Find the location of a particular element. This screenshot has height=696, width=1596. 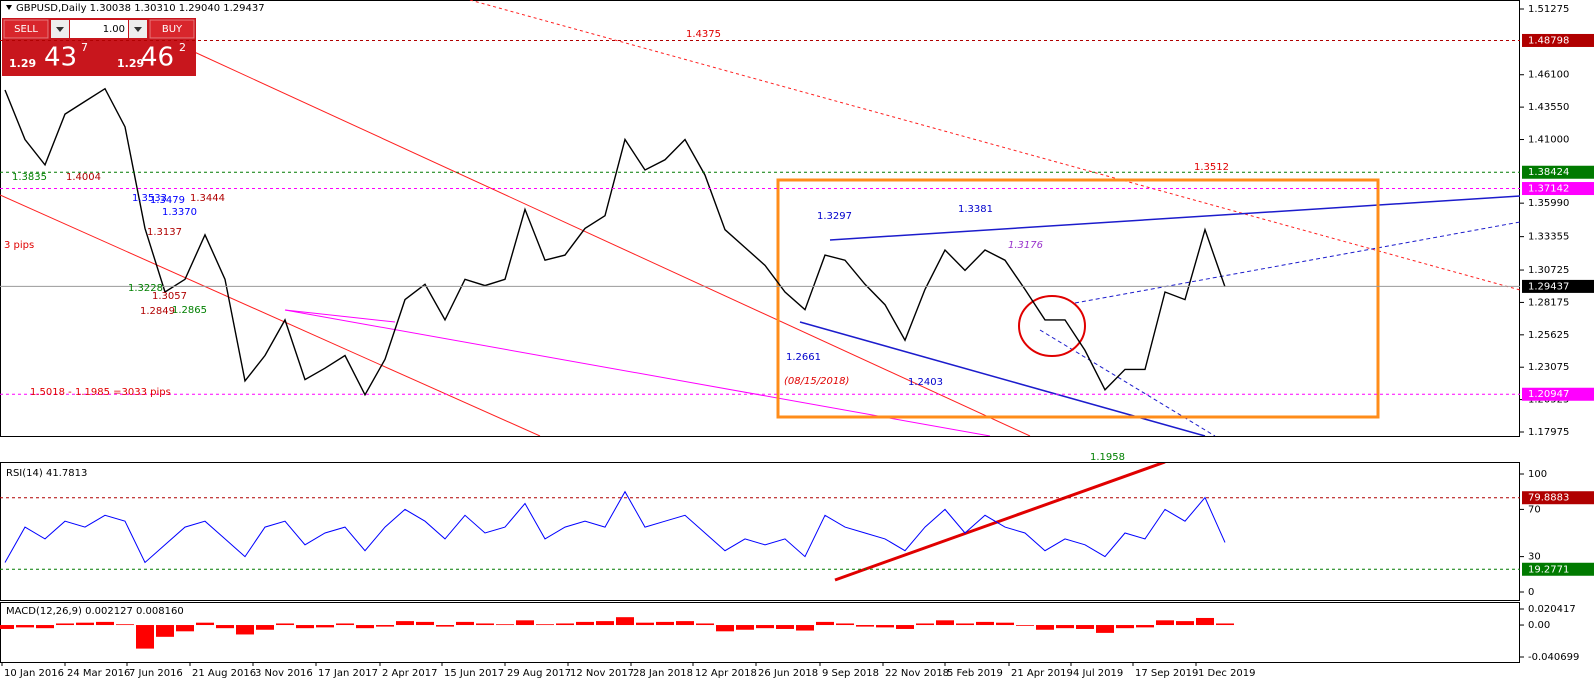

x-tick-label: 21 Apr 2019 is located at coordinates (1042, 673).